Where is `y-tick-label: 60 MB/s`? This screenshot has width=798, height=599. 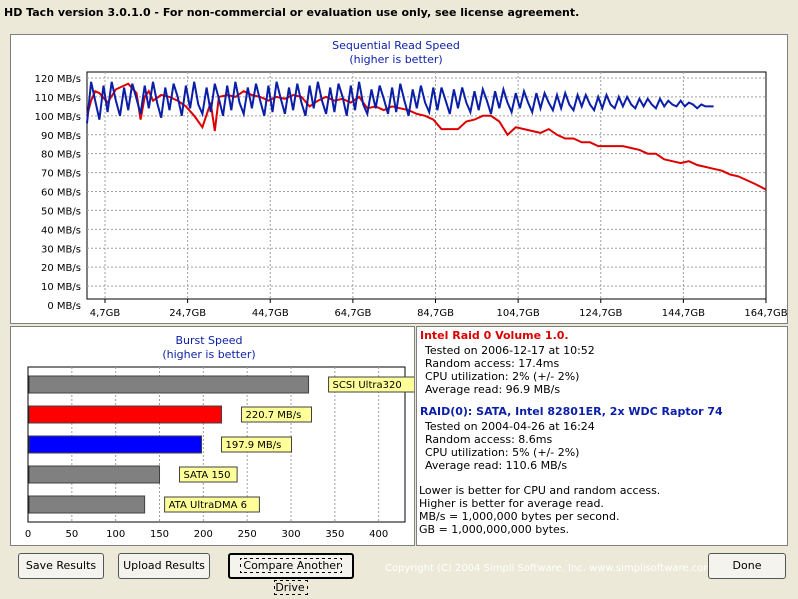
y-tick-label: 60 MB/s is located at coordinates (61, 193).